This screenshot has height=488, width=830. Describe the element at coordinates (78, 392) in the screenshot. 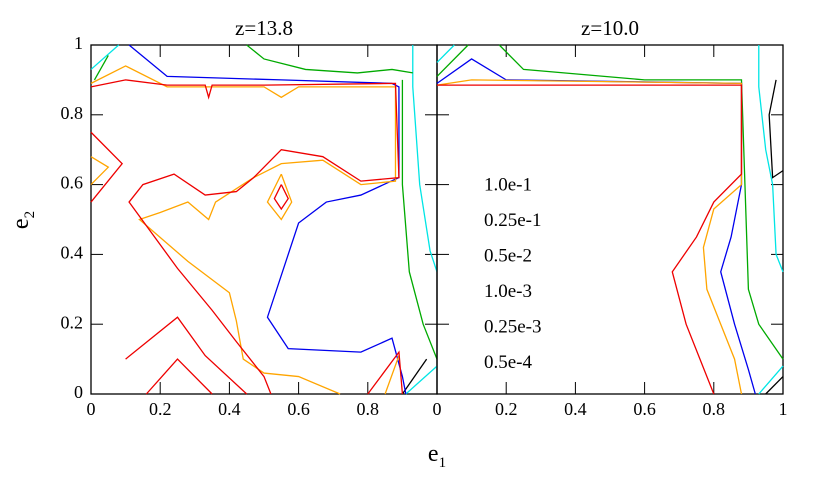

I see `y-tick-label: 0` at that location.